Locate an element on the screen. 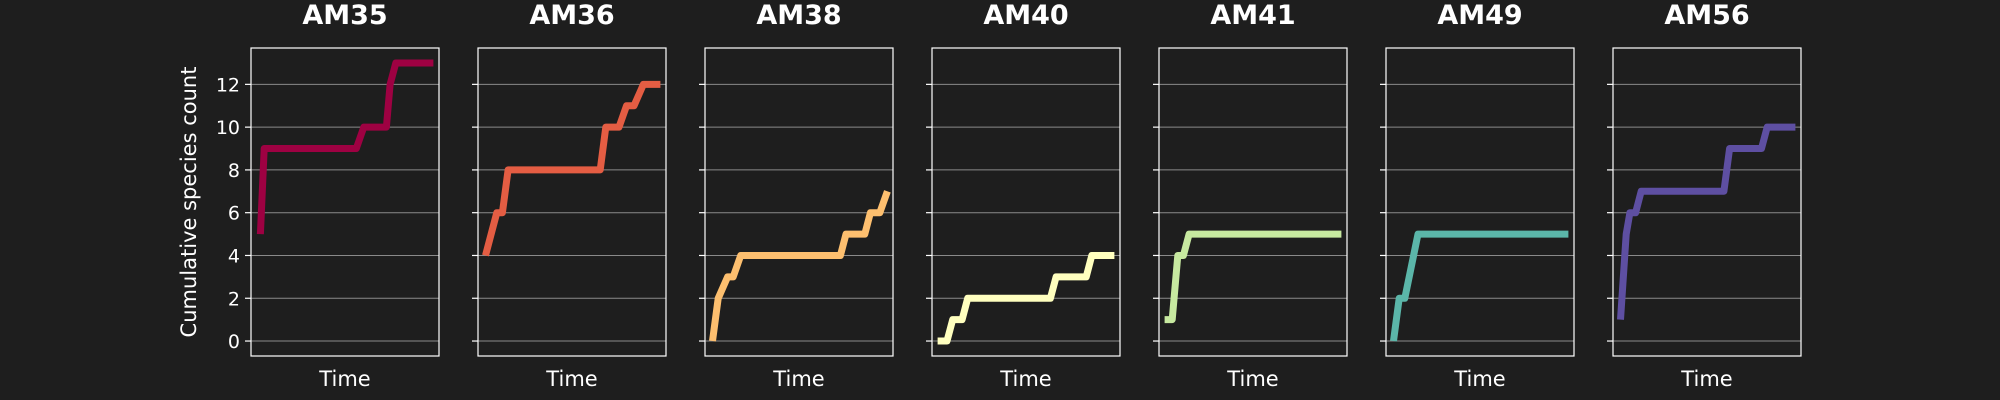 The image size is (2000, 400). series-line-am49 is located at coordinates (1479, 286).